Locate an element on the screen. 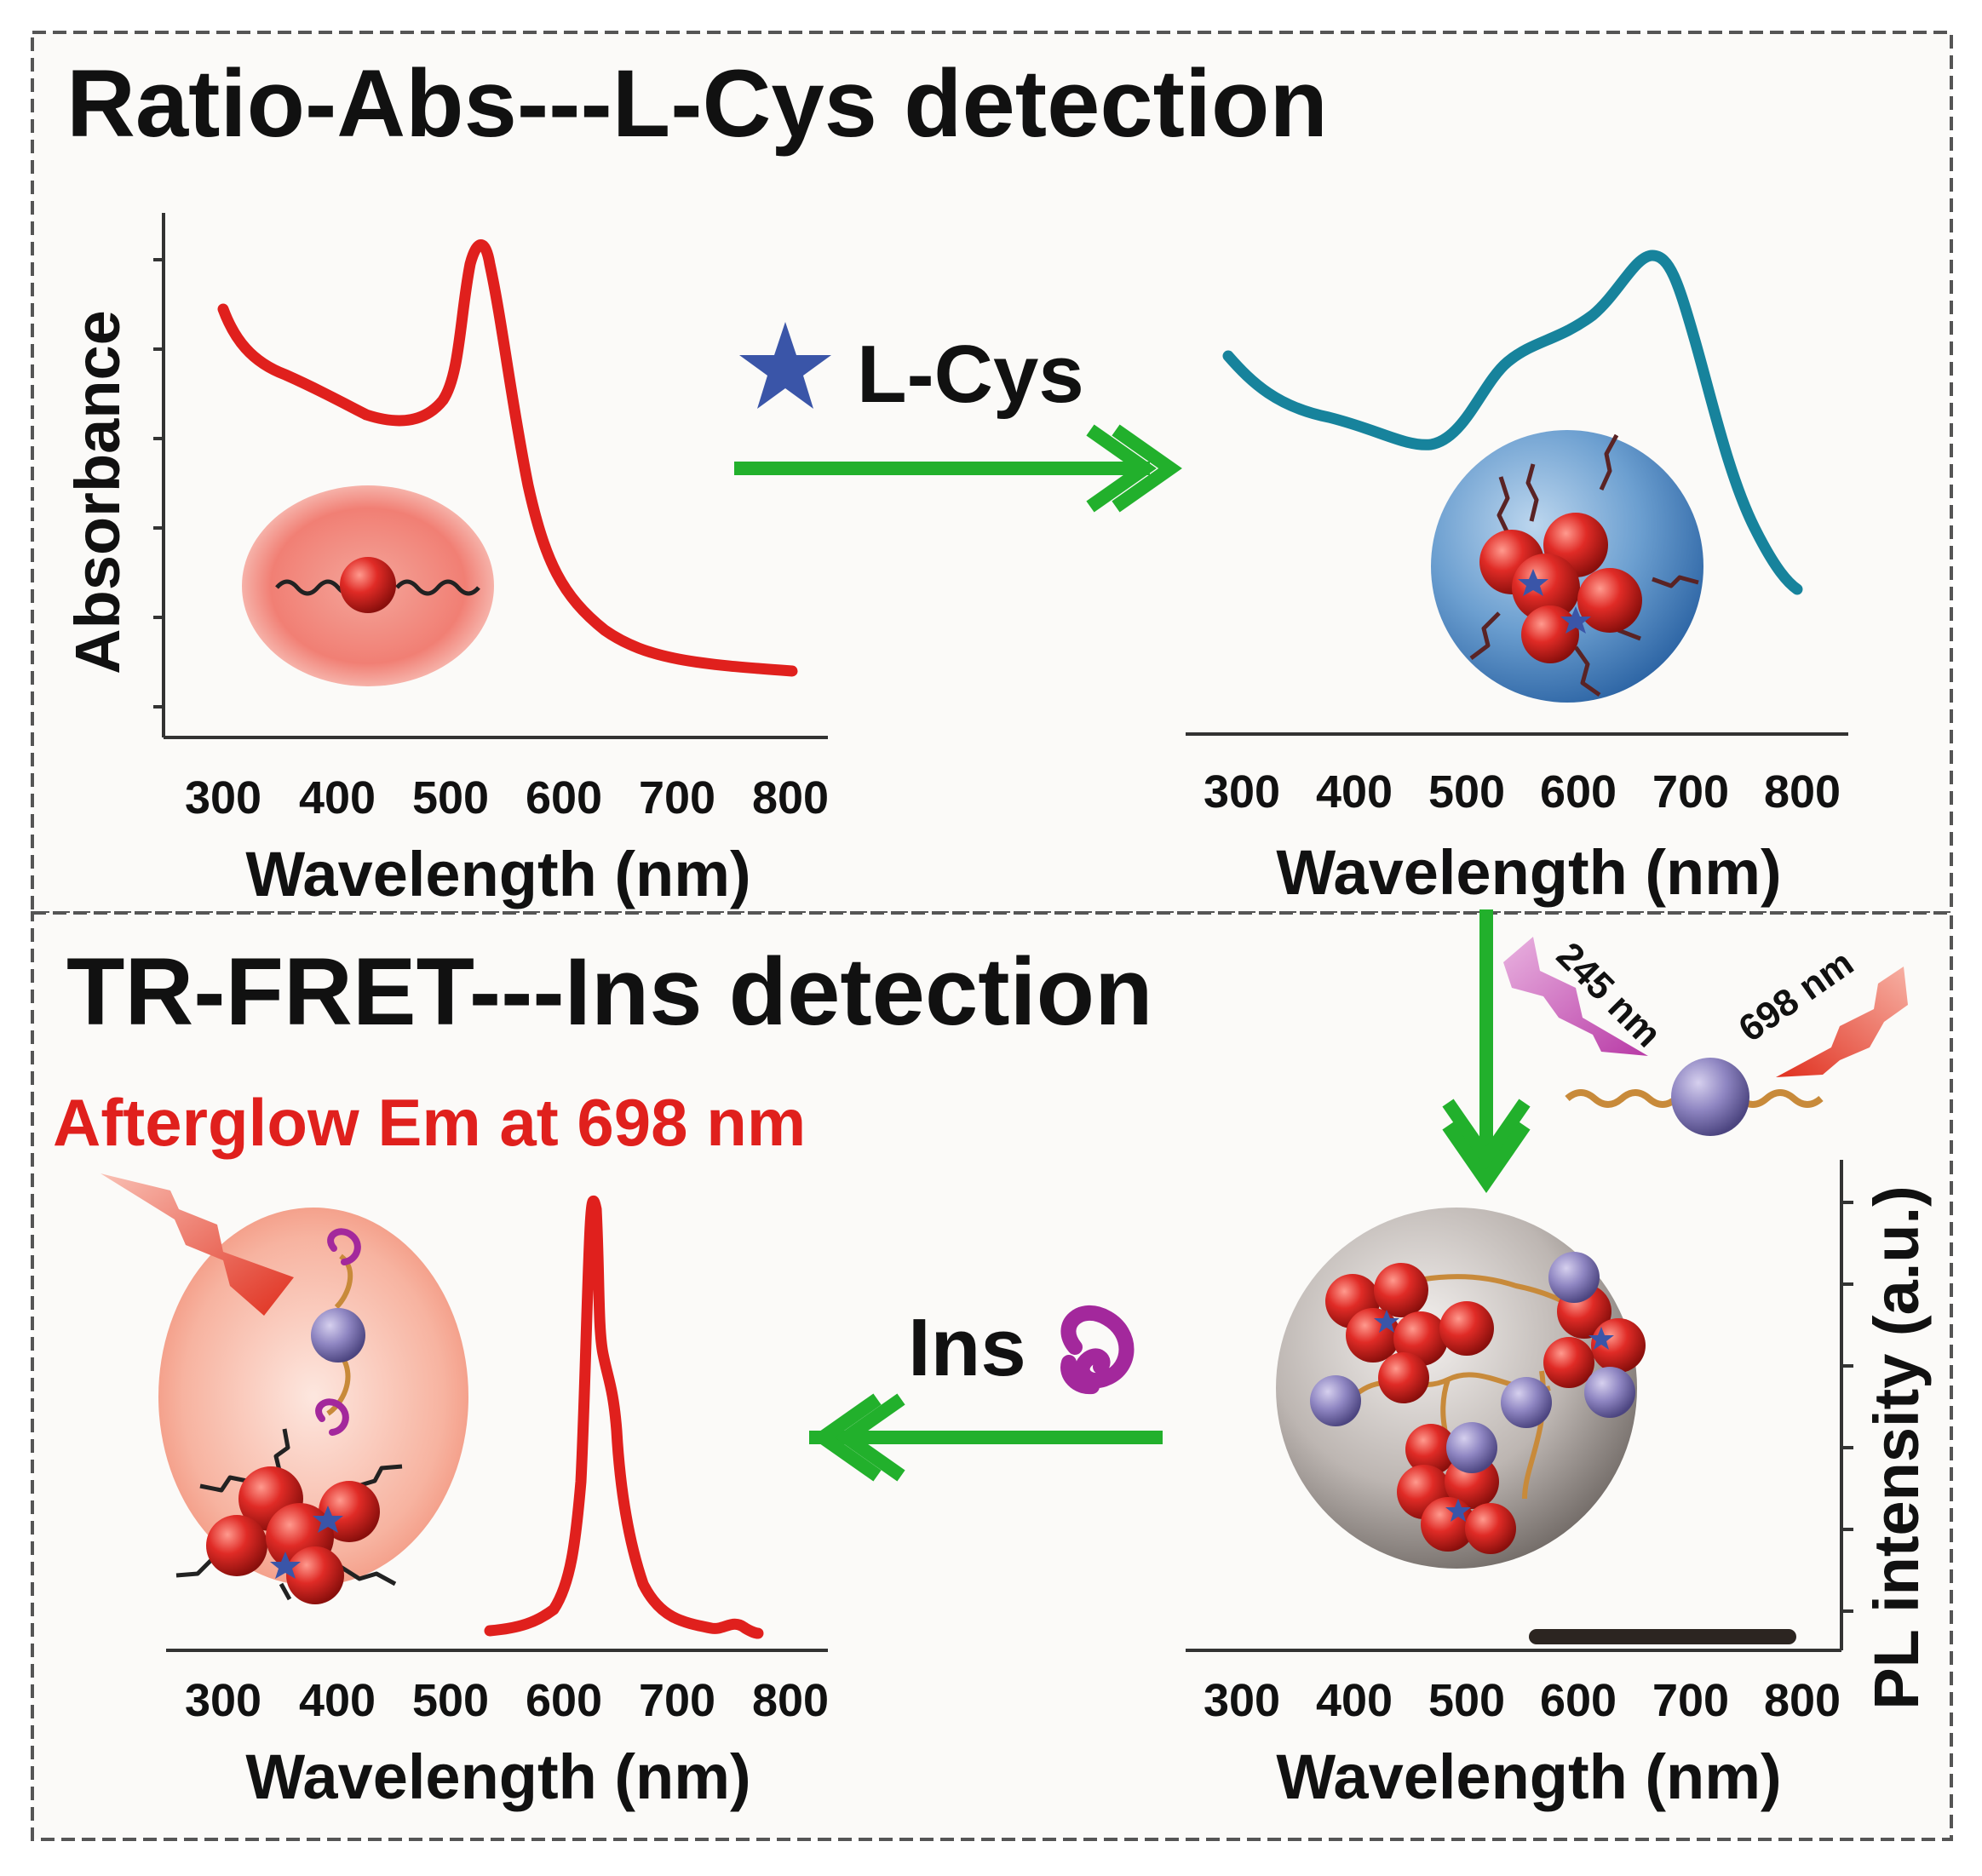 Image resolution: width=1982 pixels, height=1876 pixels. absorbance-curve-red is located at coordinates (508, 458).